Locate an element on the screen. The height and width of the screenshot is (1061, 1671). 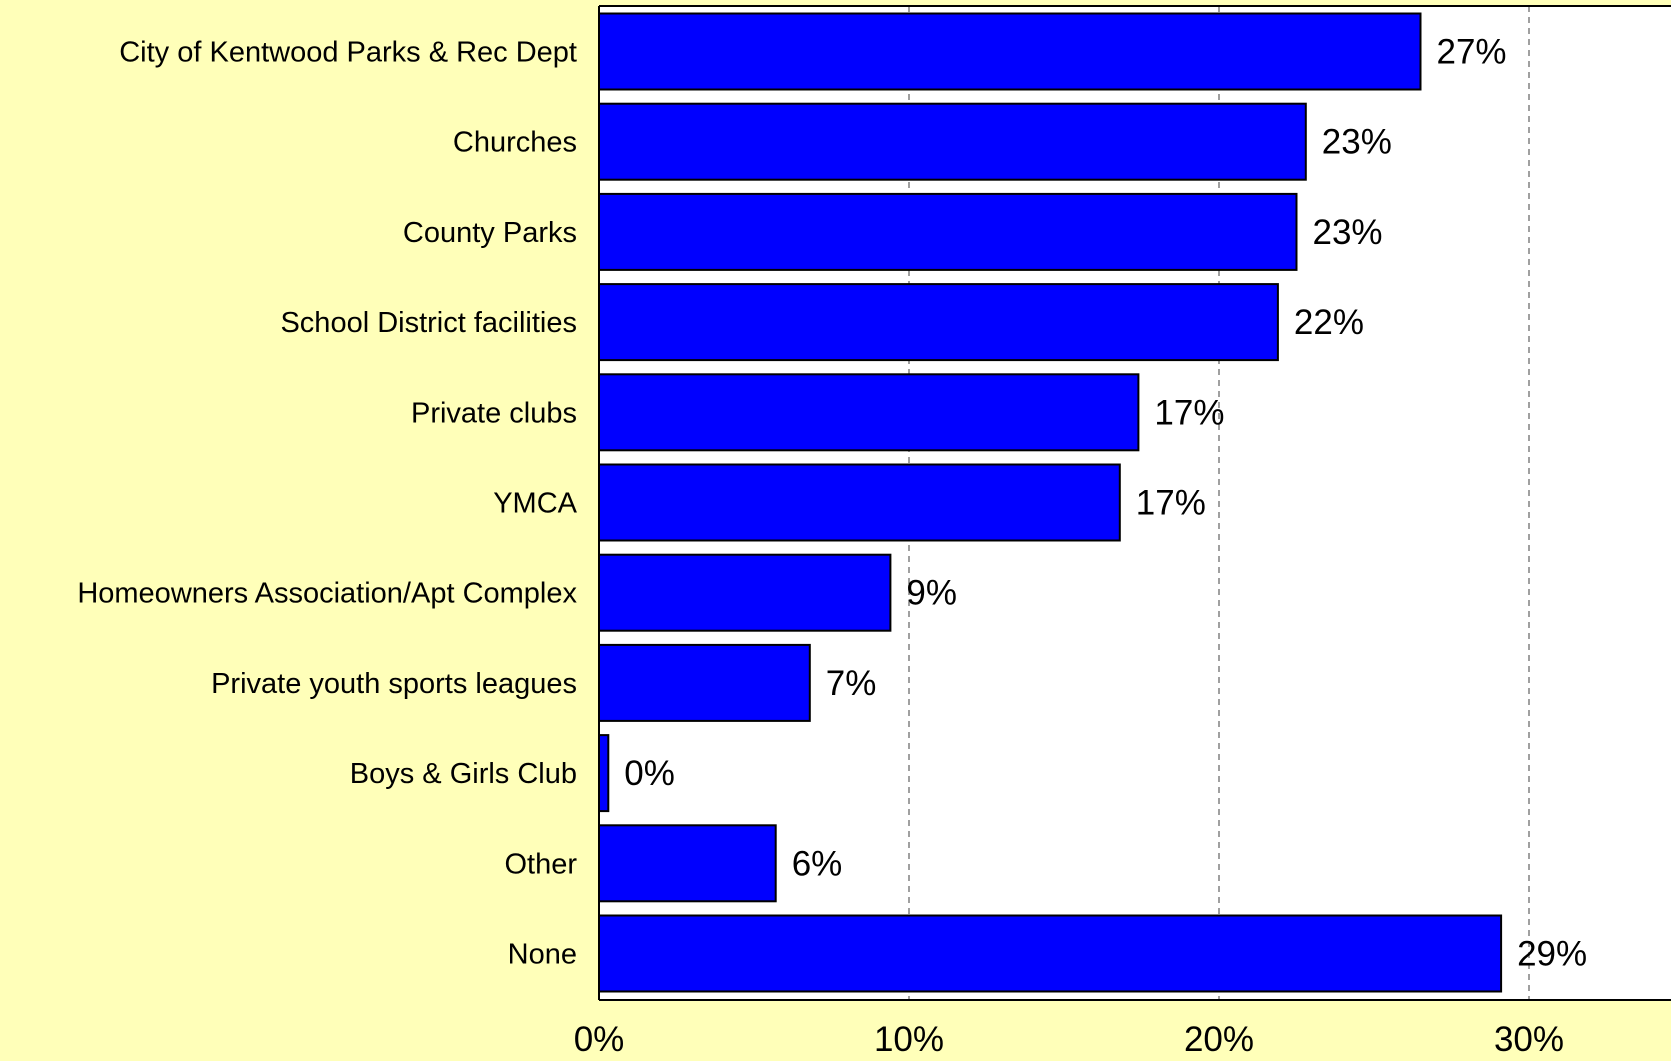
category-label: Boys & Girls Club is located at coordinates (463, 774).